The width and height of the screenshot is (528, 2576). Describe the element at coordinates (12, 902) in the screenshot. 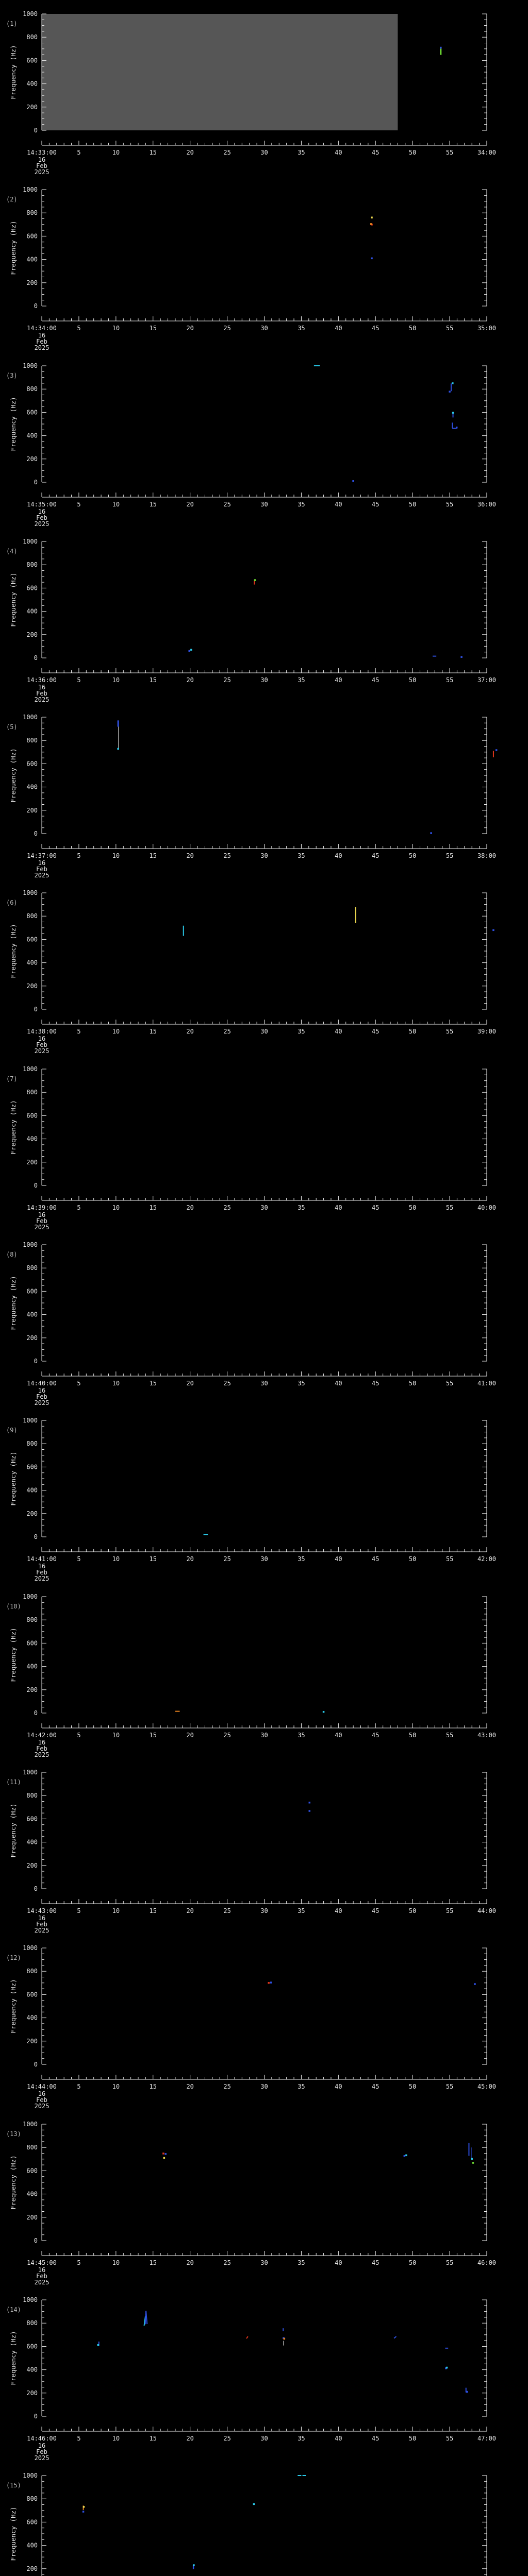

I see `panel-index-label: (6)` at that location.